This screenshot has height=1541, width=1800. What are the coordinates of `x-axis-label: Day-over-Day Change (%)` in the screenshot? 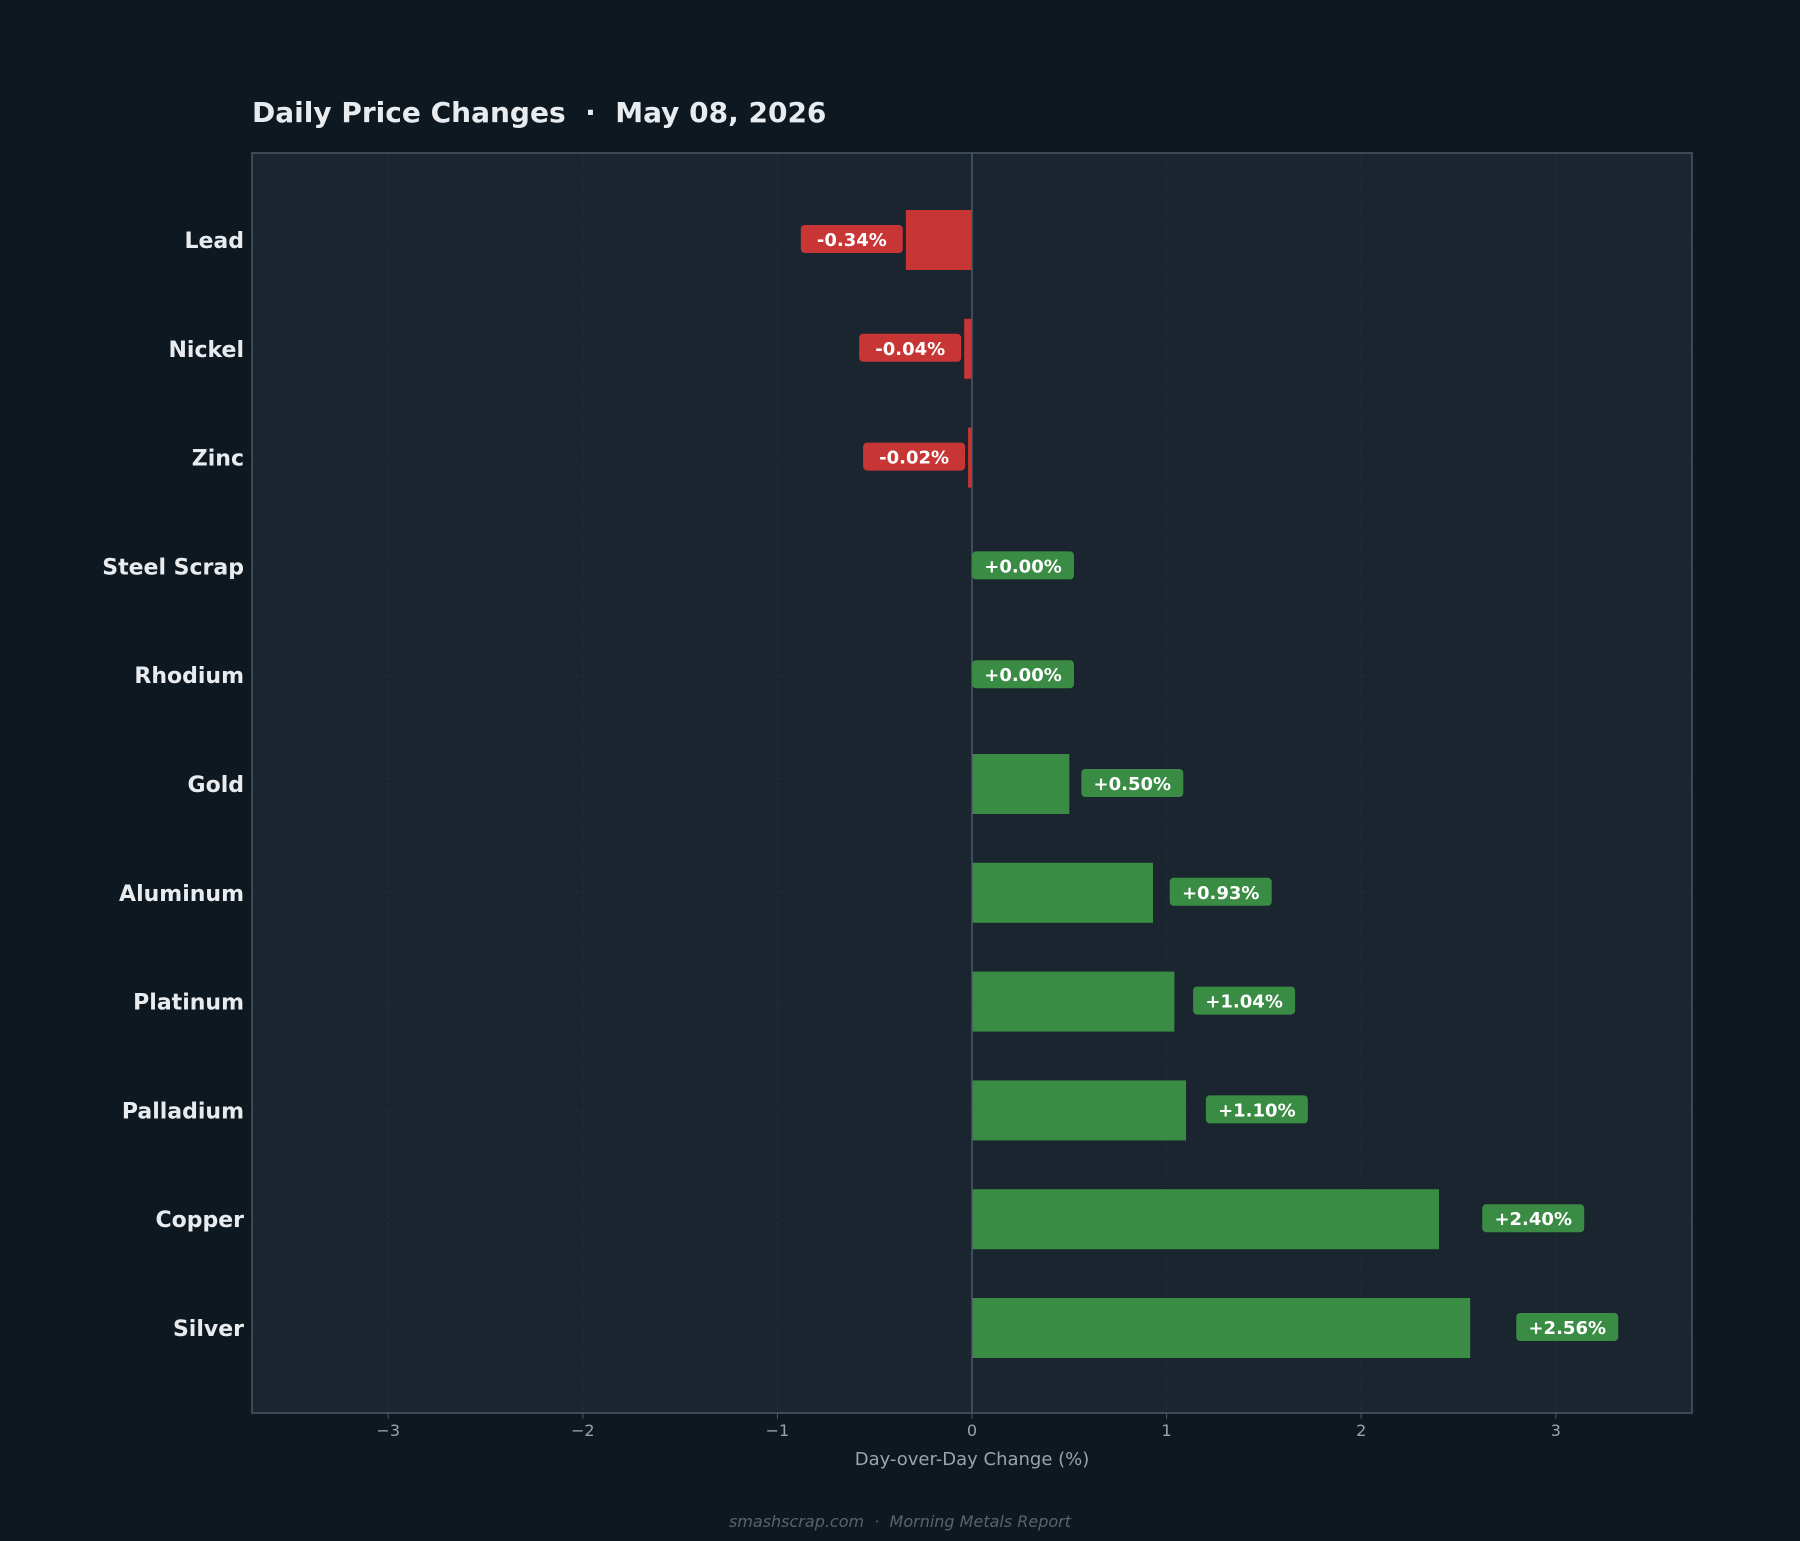 It's located at (972, 1459).